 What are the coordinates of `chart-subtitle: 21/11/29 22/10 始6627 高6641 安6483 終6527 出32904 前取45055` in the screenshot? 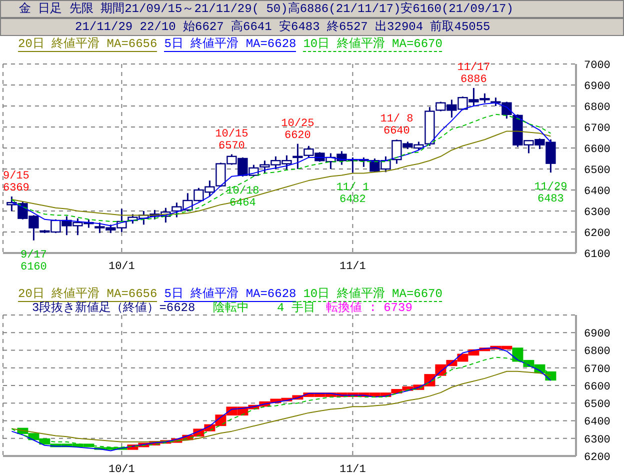 It's located at (312, 27).